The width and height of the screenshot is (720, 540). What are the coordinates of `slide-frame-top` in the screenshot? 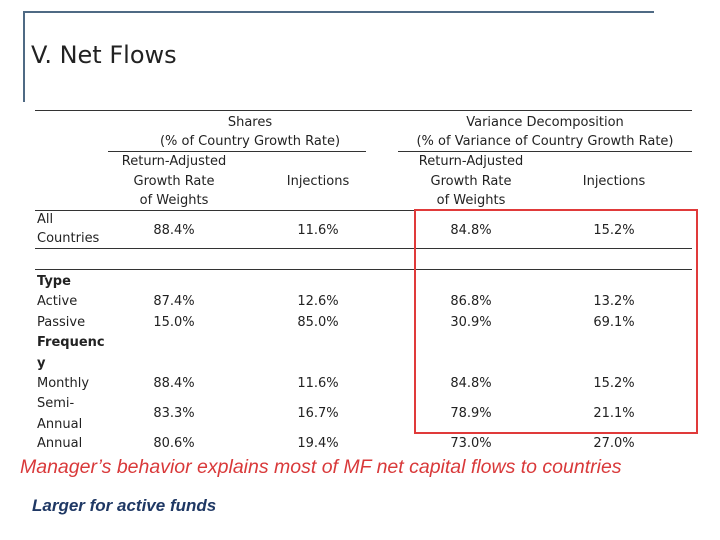 It's located at (339, 12).